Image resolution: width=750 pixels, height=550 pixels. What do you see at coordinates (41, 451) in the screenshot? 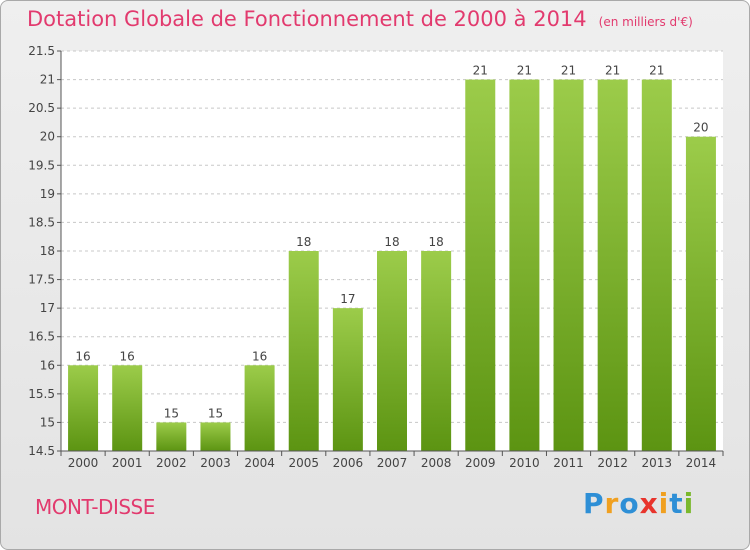
I see `y-tick-label: 14.5` at bounding box center [41, 451].